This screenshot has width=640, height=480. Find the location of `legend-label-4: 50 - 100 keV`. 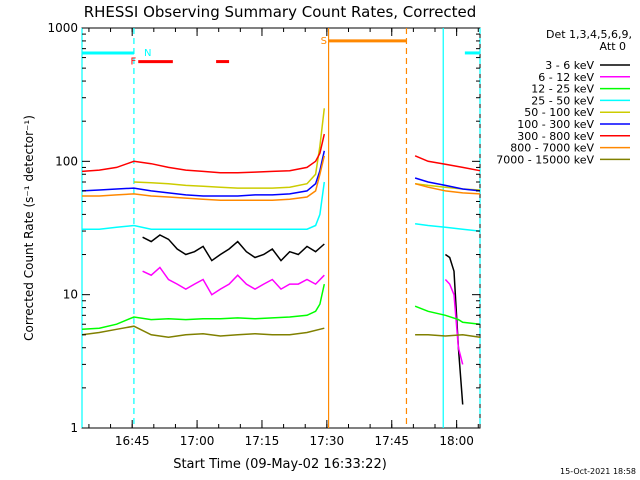

legend-label-4: 50 - 100 keV is located at coordinates (559, 112).